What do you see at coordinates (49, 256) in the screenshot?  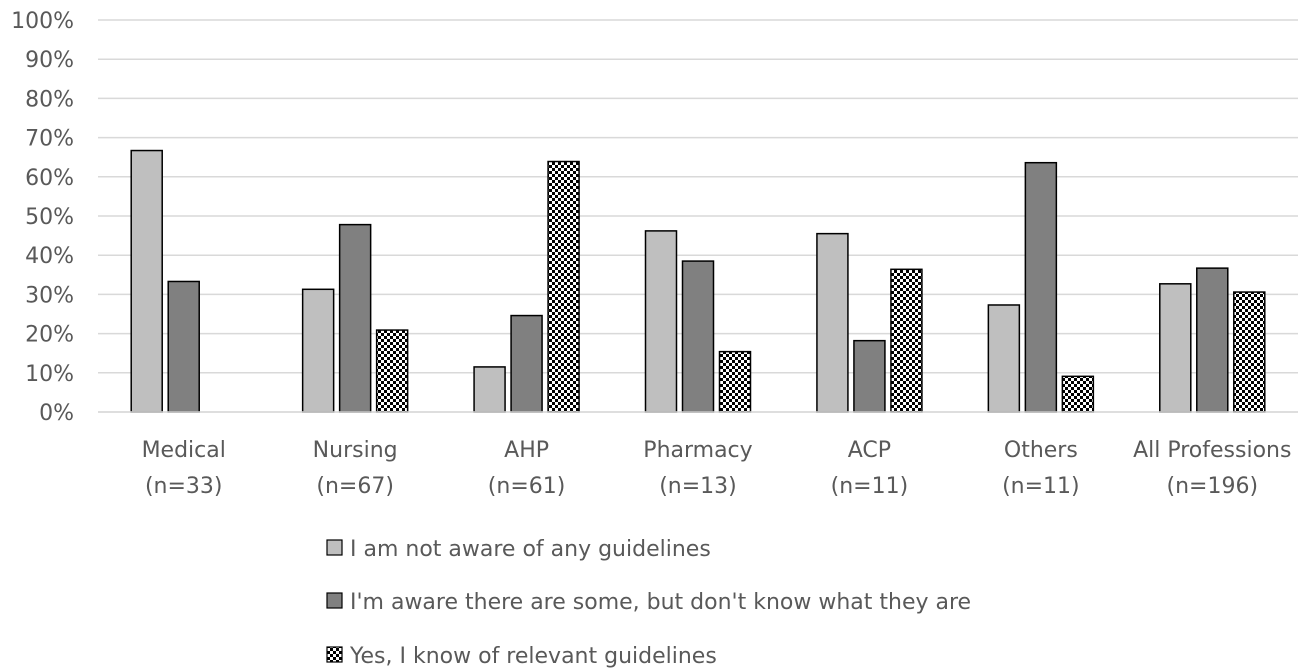 I see `y-tick-label: 40%` at bounding box center [49, 256].